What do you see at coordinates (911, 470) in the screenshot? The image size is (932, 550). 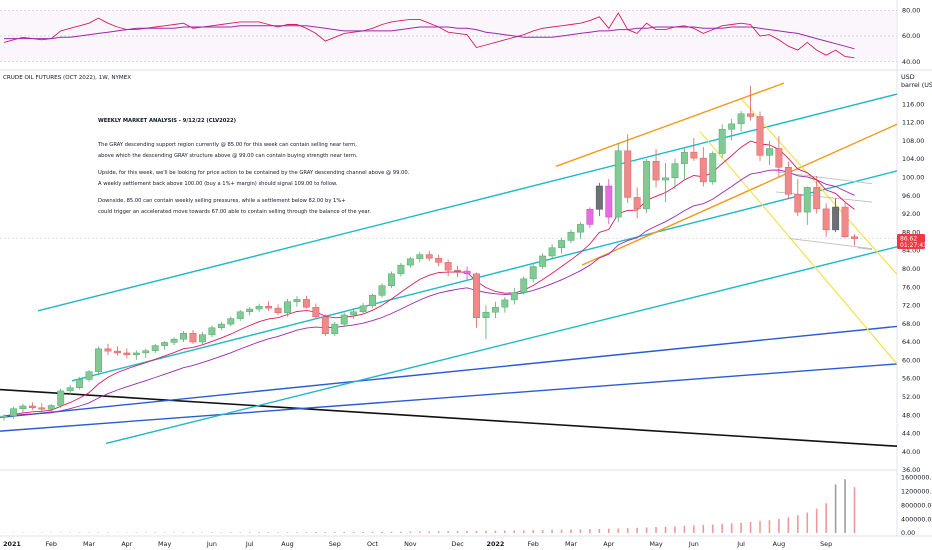 I see `price-tick-label: 36.00` at bounding box center [911, 470].